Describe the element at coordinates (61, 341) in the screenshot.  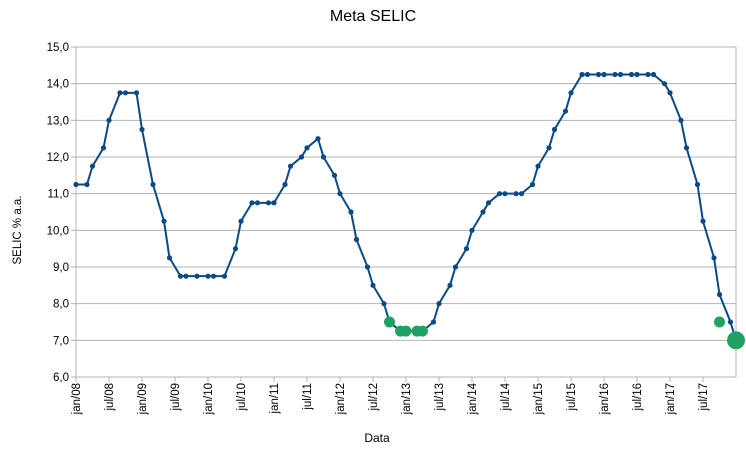
I see `y-tick-label: 7,0` at that location.